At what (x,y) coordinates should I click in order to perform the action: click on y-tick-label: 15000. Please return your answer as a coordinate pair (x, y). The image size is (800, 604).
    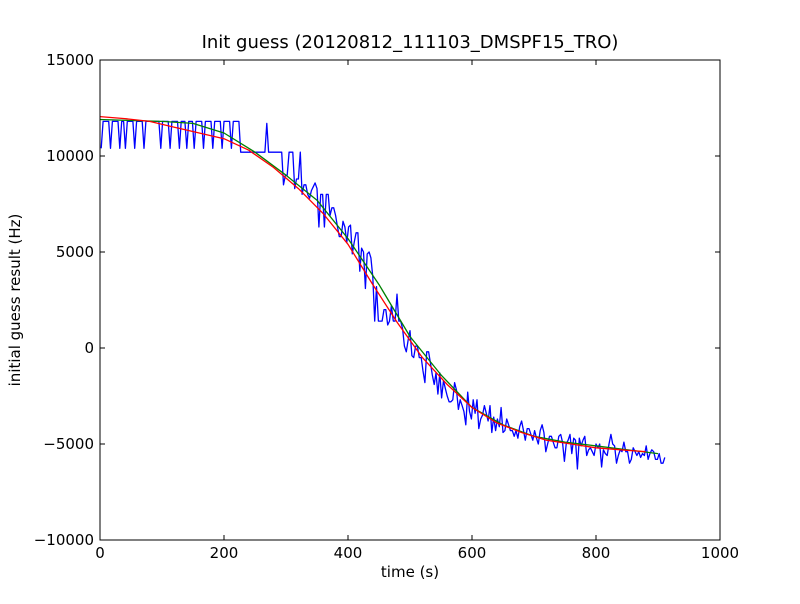
    Looking at the image, I should click on (70, 60).